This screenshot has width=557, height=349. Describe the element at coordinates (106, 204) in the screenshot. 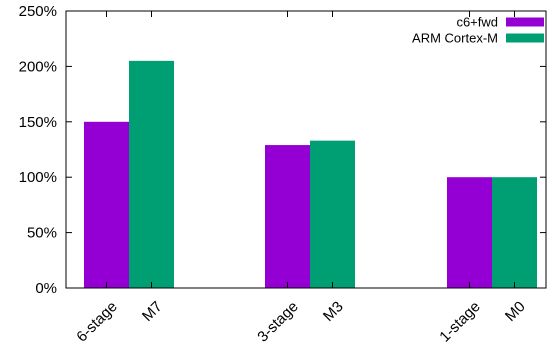

I see `bar-6-stage` at that location.